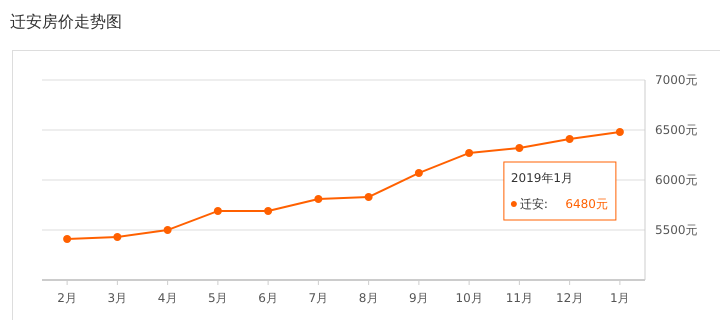  What do you see at coordinates (676, 130) in the screenshot?
I see `y-tick-label: 6500元` at bounding box center [676, 130].